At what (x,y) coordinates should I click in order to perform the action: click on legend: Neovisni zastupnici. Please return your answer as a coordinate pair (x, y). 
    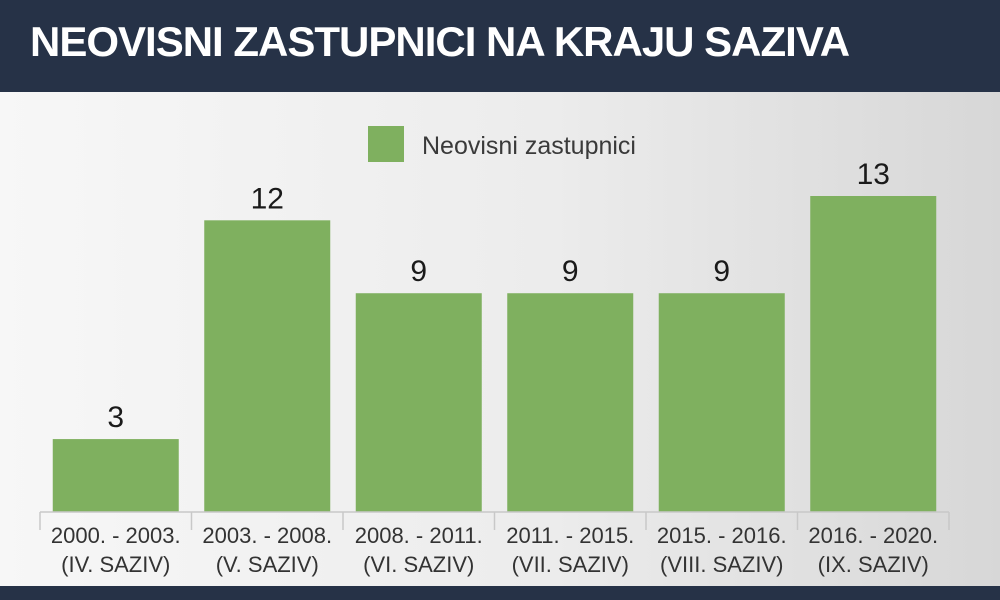
    Looking at the image, I should click on (502, 144).